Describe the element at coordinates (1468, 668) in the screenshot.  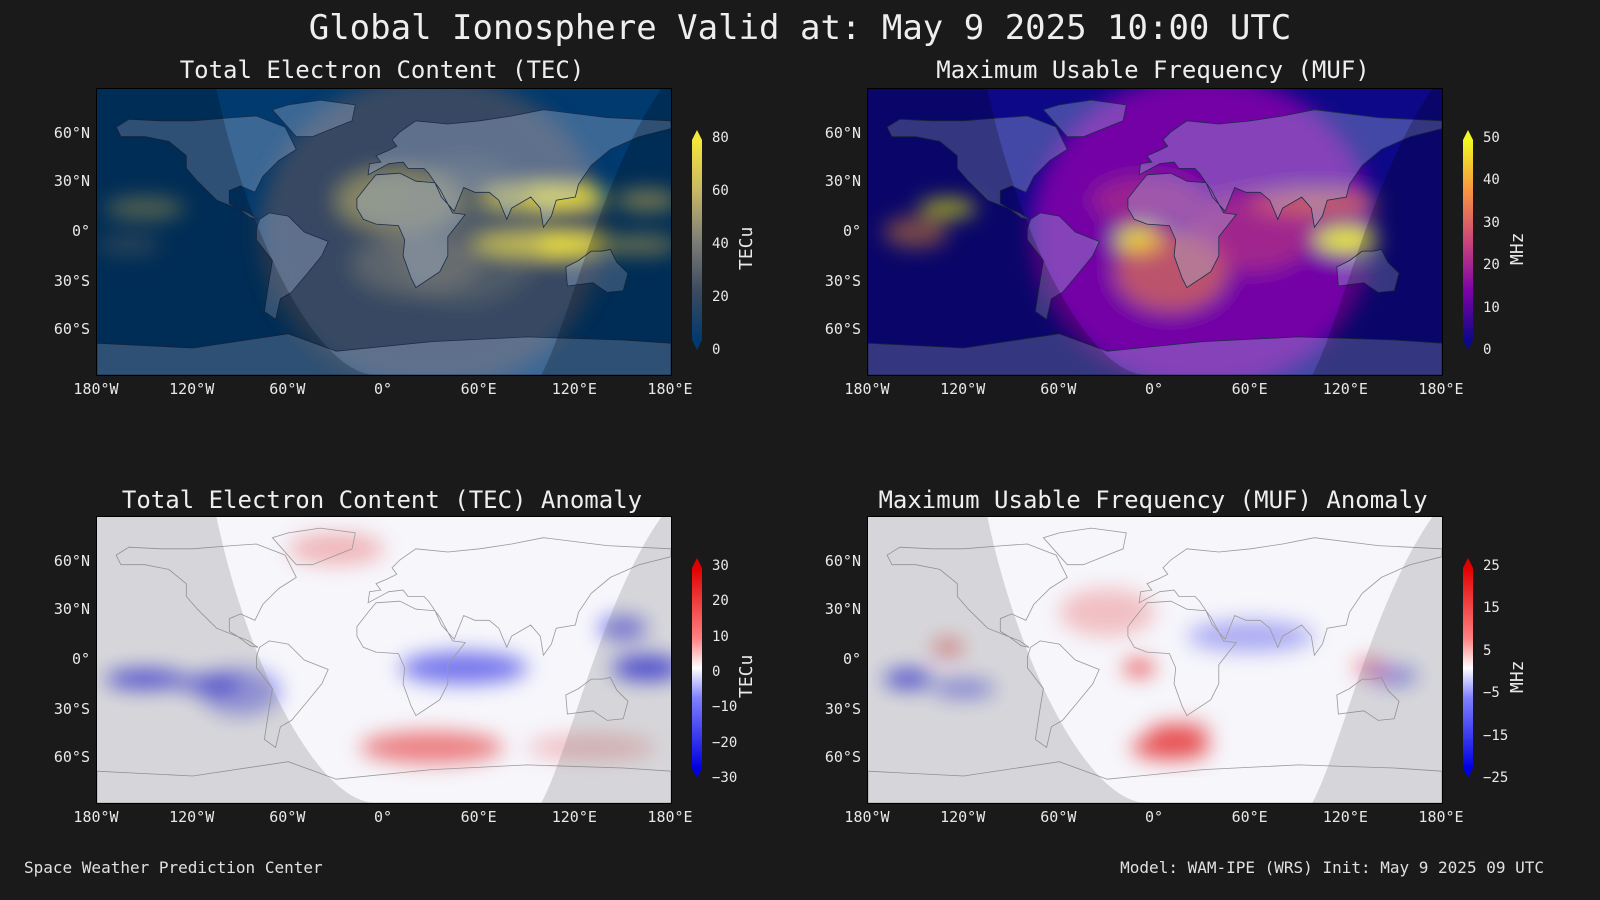
I see `muf-anomaly-colorbar` at that location.